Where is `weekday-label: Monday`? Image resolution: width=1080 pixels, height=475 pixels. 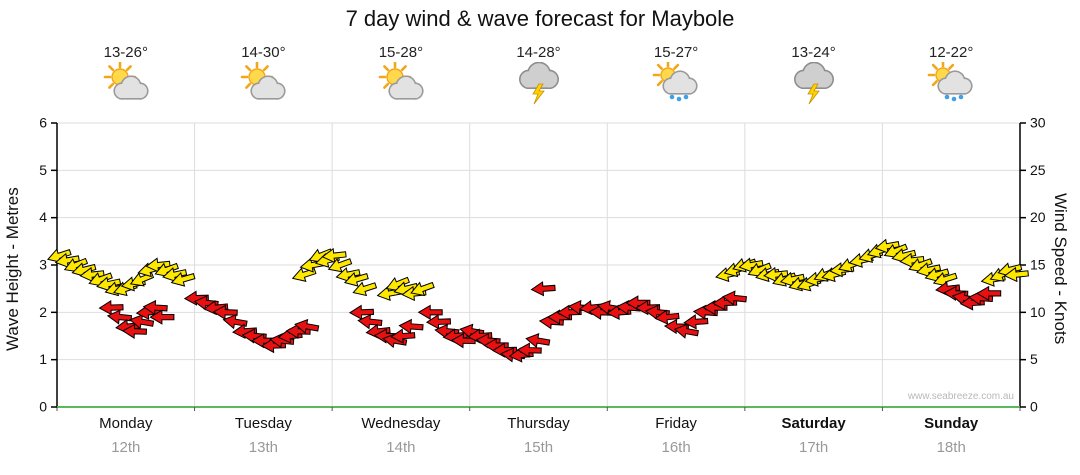
weekday-label: Monday is located at coordinates (126, 423).